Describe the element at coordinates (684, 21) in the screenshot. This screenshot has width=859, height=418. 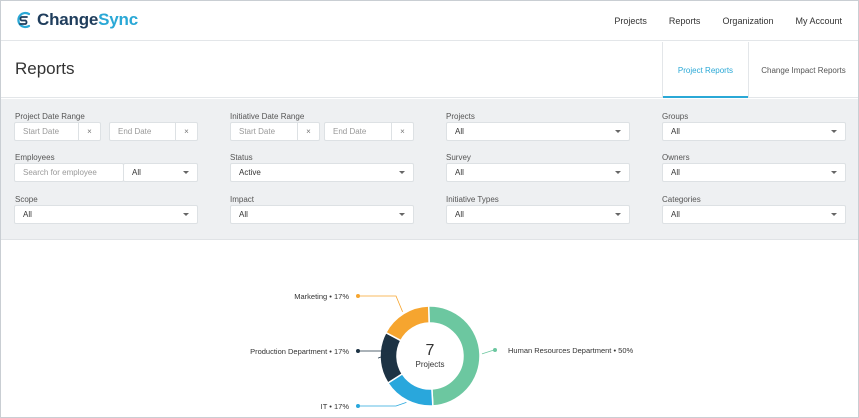
I see `nav-reports: Reports` at that location.